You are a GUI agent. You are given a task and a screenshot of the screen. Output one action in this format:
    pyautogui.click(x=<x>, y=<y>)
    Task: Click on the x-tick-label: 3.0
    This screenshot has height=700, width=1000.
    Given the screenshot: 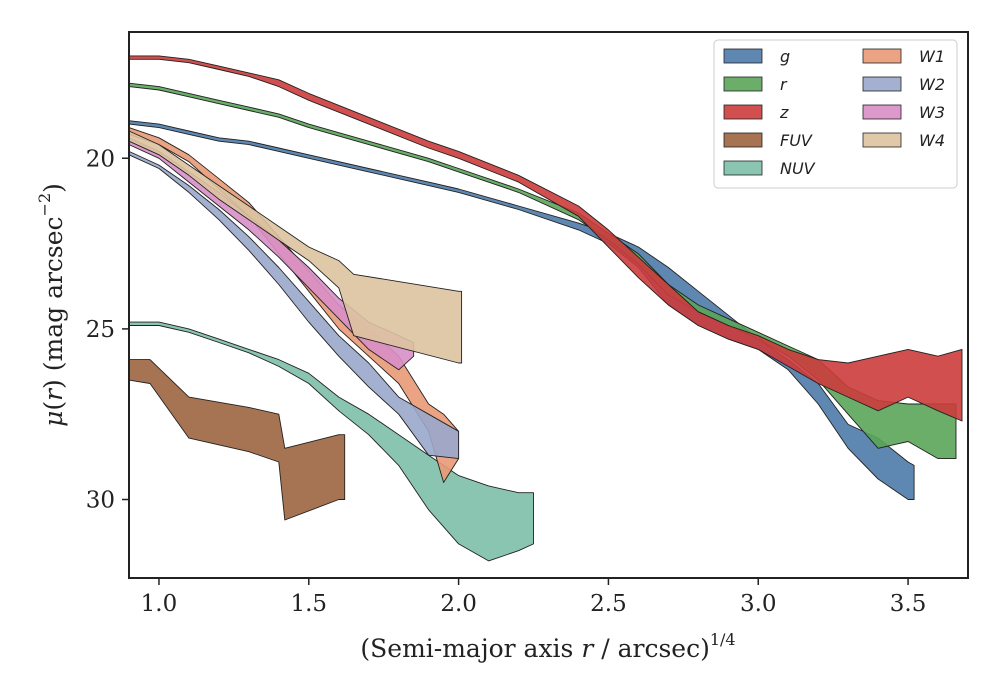 What is the action you would take?
    pyautogui.click(x=758, y=604)
    